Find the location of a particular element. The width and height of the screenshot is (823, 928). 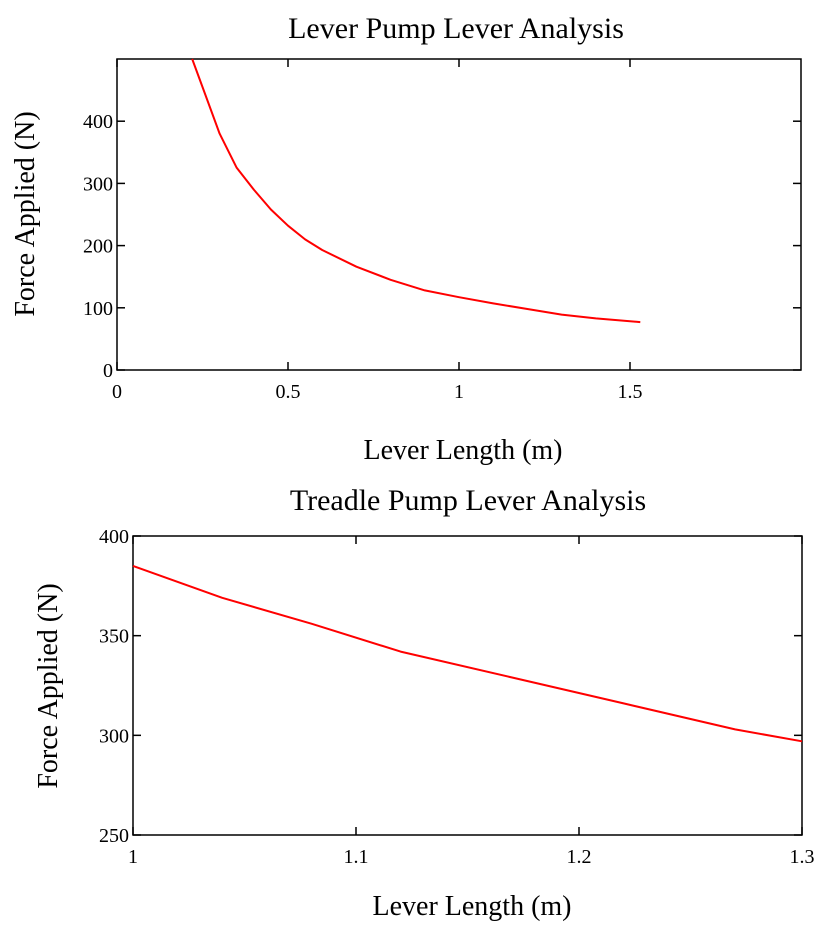

y-tick-label: 350 is located at coordinates (114, 637).